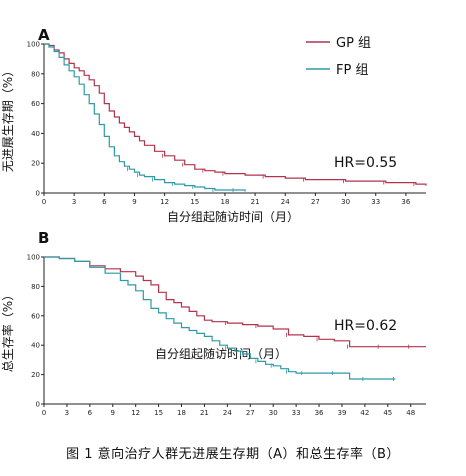 The height and width of the screenshot is (476, 466). Describe the element at coordinates (7, 330) in the screenshot. I see `y-axis-title: 总生存率（%）` at that location.